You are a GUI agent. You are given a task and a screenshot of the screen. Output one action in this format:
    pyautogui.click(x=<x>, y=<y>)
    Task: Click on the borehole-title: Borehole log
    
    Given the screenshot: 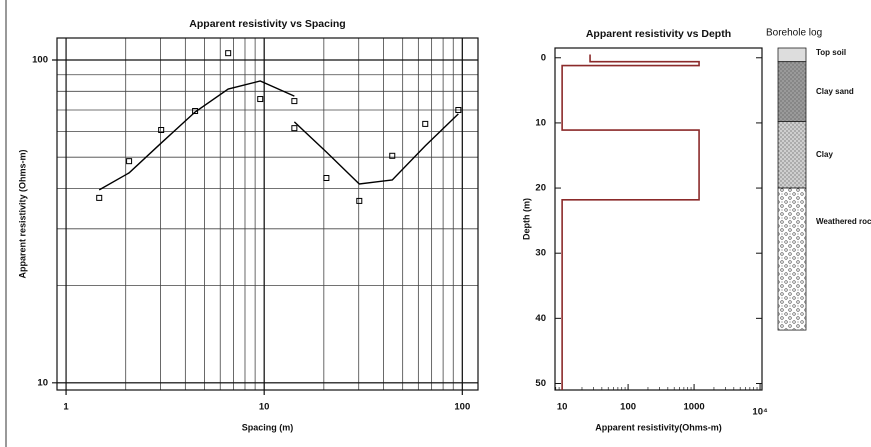 What is the action you would take?
    pyautogui.click(x=794, y=33)
    